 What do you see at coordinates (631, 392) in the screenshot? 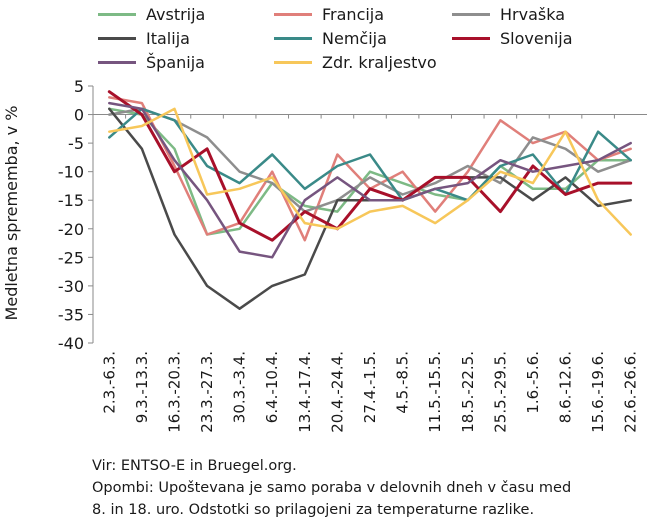
I see `x-tick-label: 22.6.-26.6.` at bounding box center [631, 392].